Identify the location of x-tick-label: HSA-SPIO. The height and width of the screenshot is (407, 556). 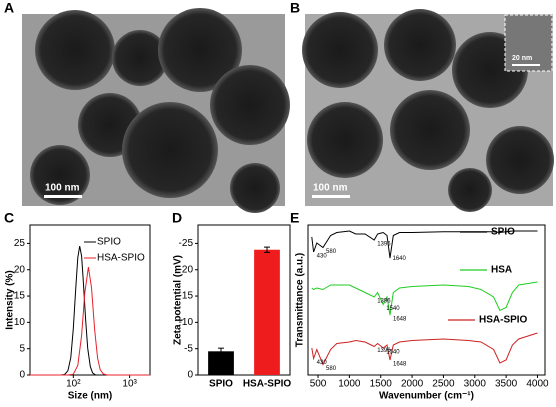
(267, 384).